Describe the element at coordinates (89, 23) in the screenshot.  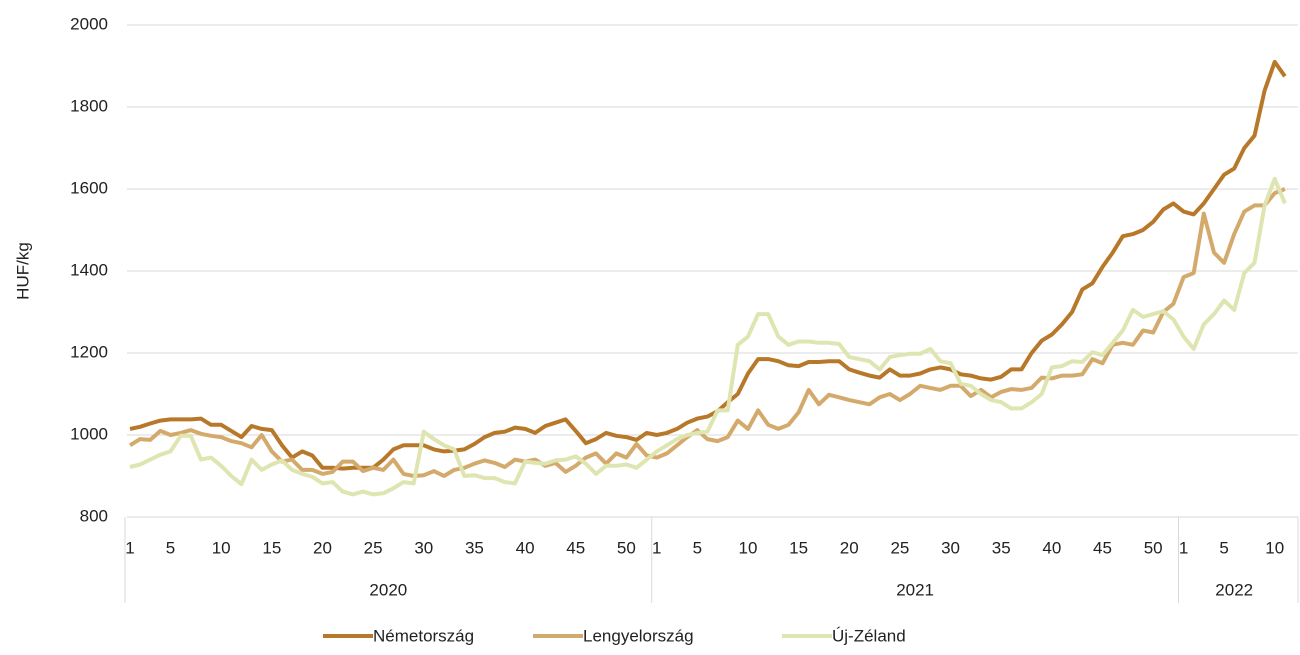
I see `y-tick-label: 2000` at that location.